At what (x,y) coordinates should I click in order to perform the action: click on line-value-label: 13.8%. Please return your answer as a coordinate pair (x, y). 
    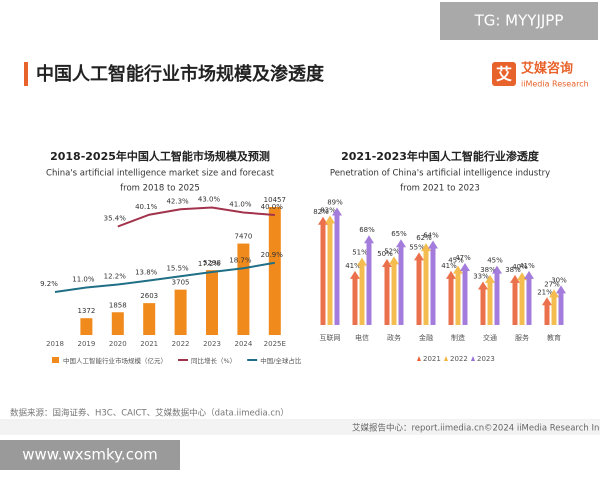
    Looking at the image, I should click on (146, 273).